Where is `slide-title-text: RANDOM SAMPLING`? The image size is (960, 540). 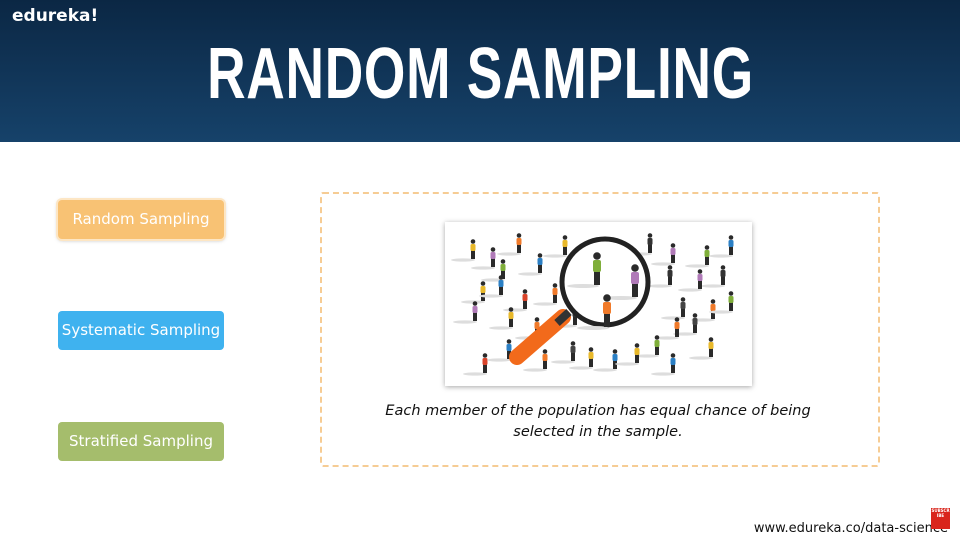 slide-title-text: RANDOM SAMPLING is located at coordinates (480, 74).